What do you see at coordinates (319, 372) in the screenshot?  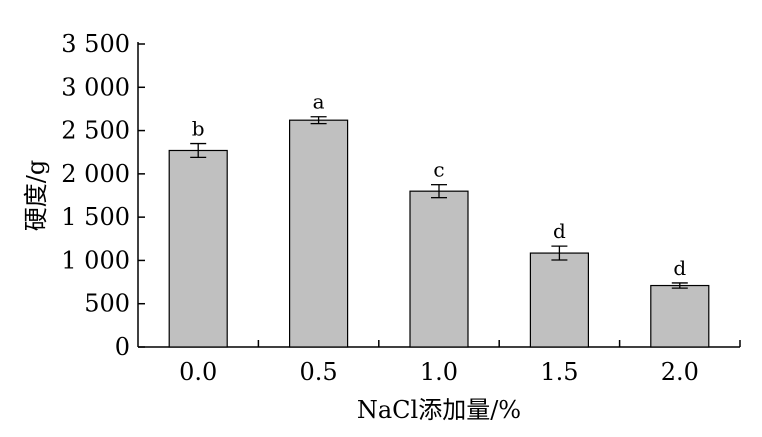 I see `x-tick-label: 0.5` at bounding box center [319, 372].